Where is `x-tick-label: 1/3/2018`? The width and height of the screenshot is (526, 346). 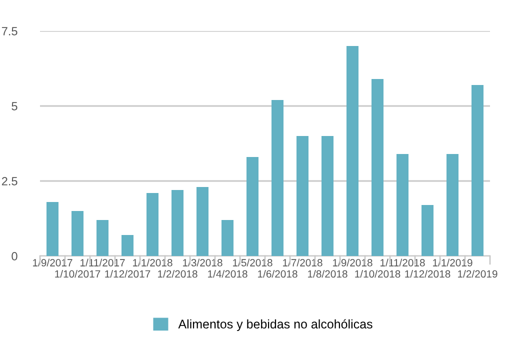 x-tick-label: 1/3/2018 is located at coordinates (202, 262).